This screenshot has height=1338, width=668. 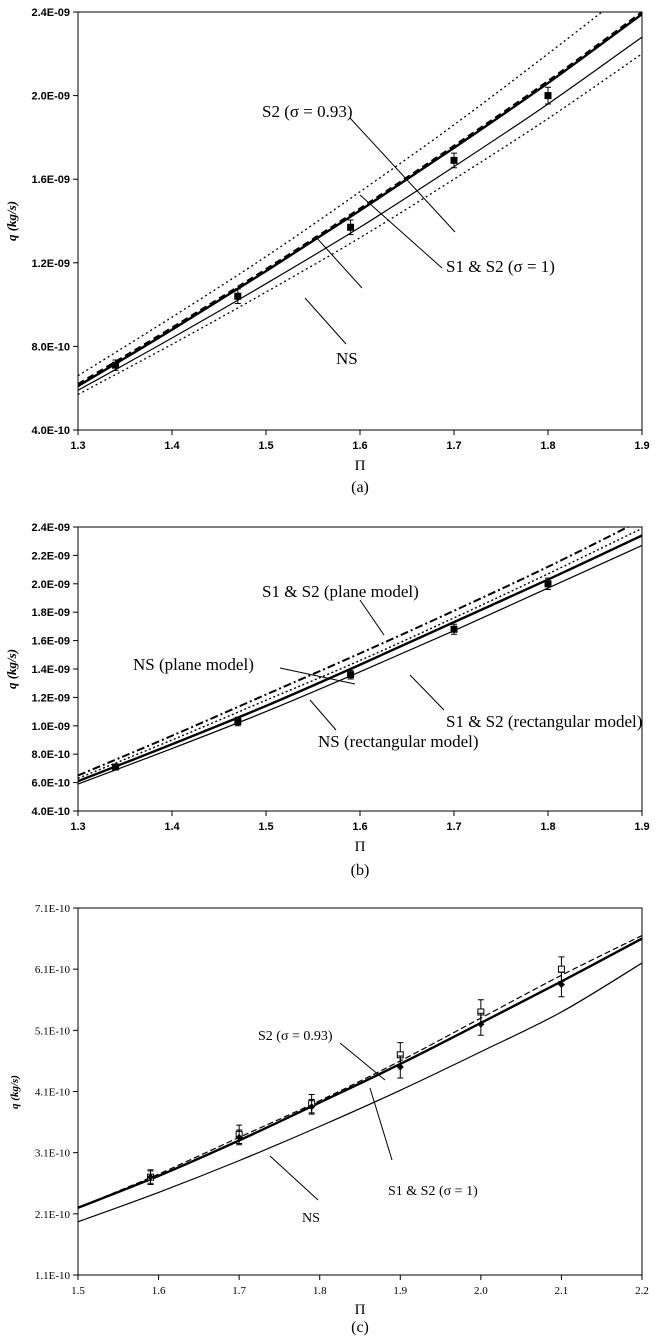 What do you see at coordinates (311, 1218) in the screenshot?
I see `panel-c-annotation-ns: NS` at bounding box center [311, 1218].